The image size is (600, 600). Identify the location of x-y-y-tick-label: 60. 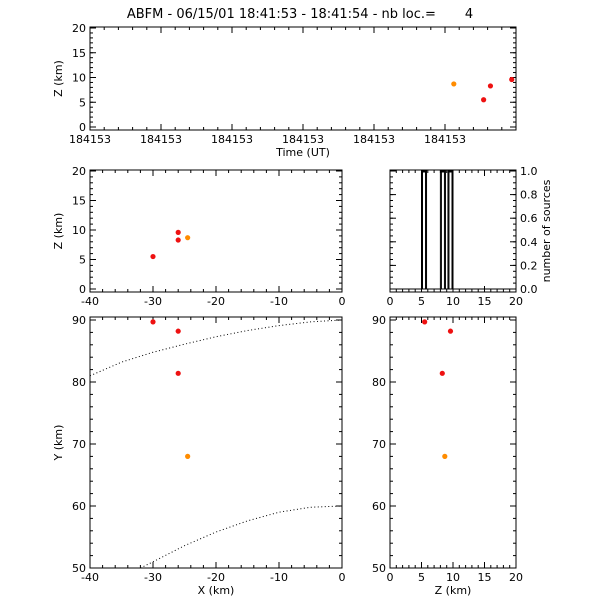
(79, 506).